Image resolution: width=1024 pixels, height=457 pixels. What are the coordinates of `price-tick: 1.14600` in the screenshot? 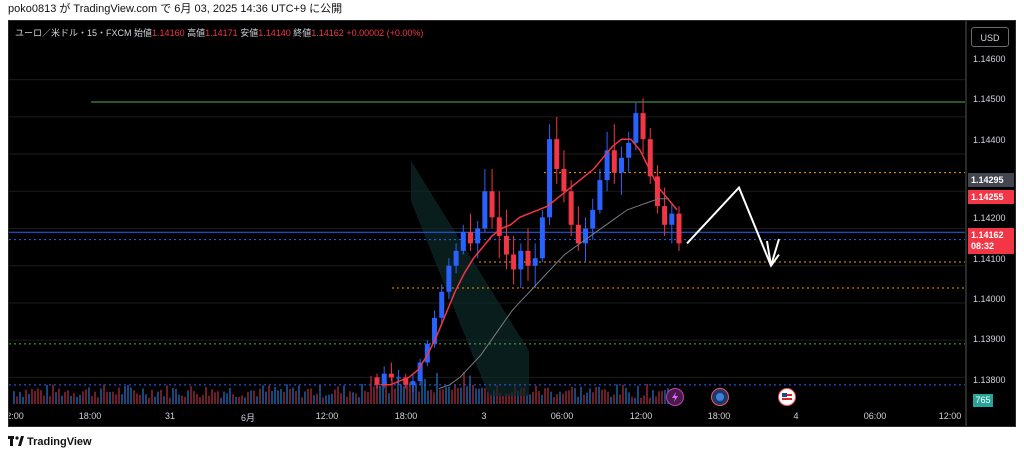 It's located at (989, 59).